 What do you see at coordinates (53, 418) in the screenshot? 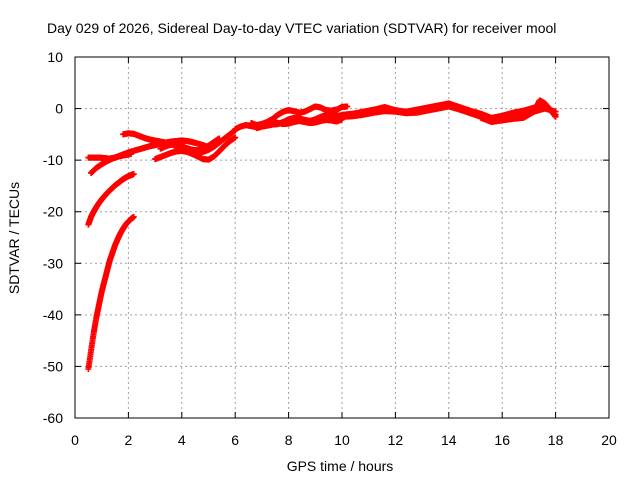
I see `y-tick-label: -60` at bounding box center [53, 418].